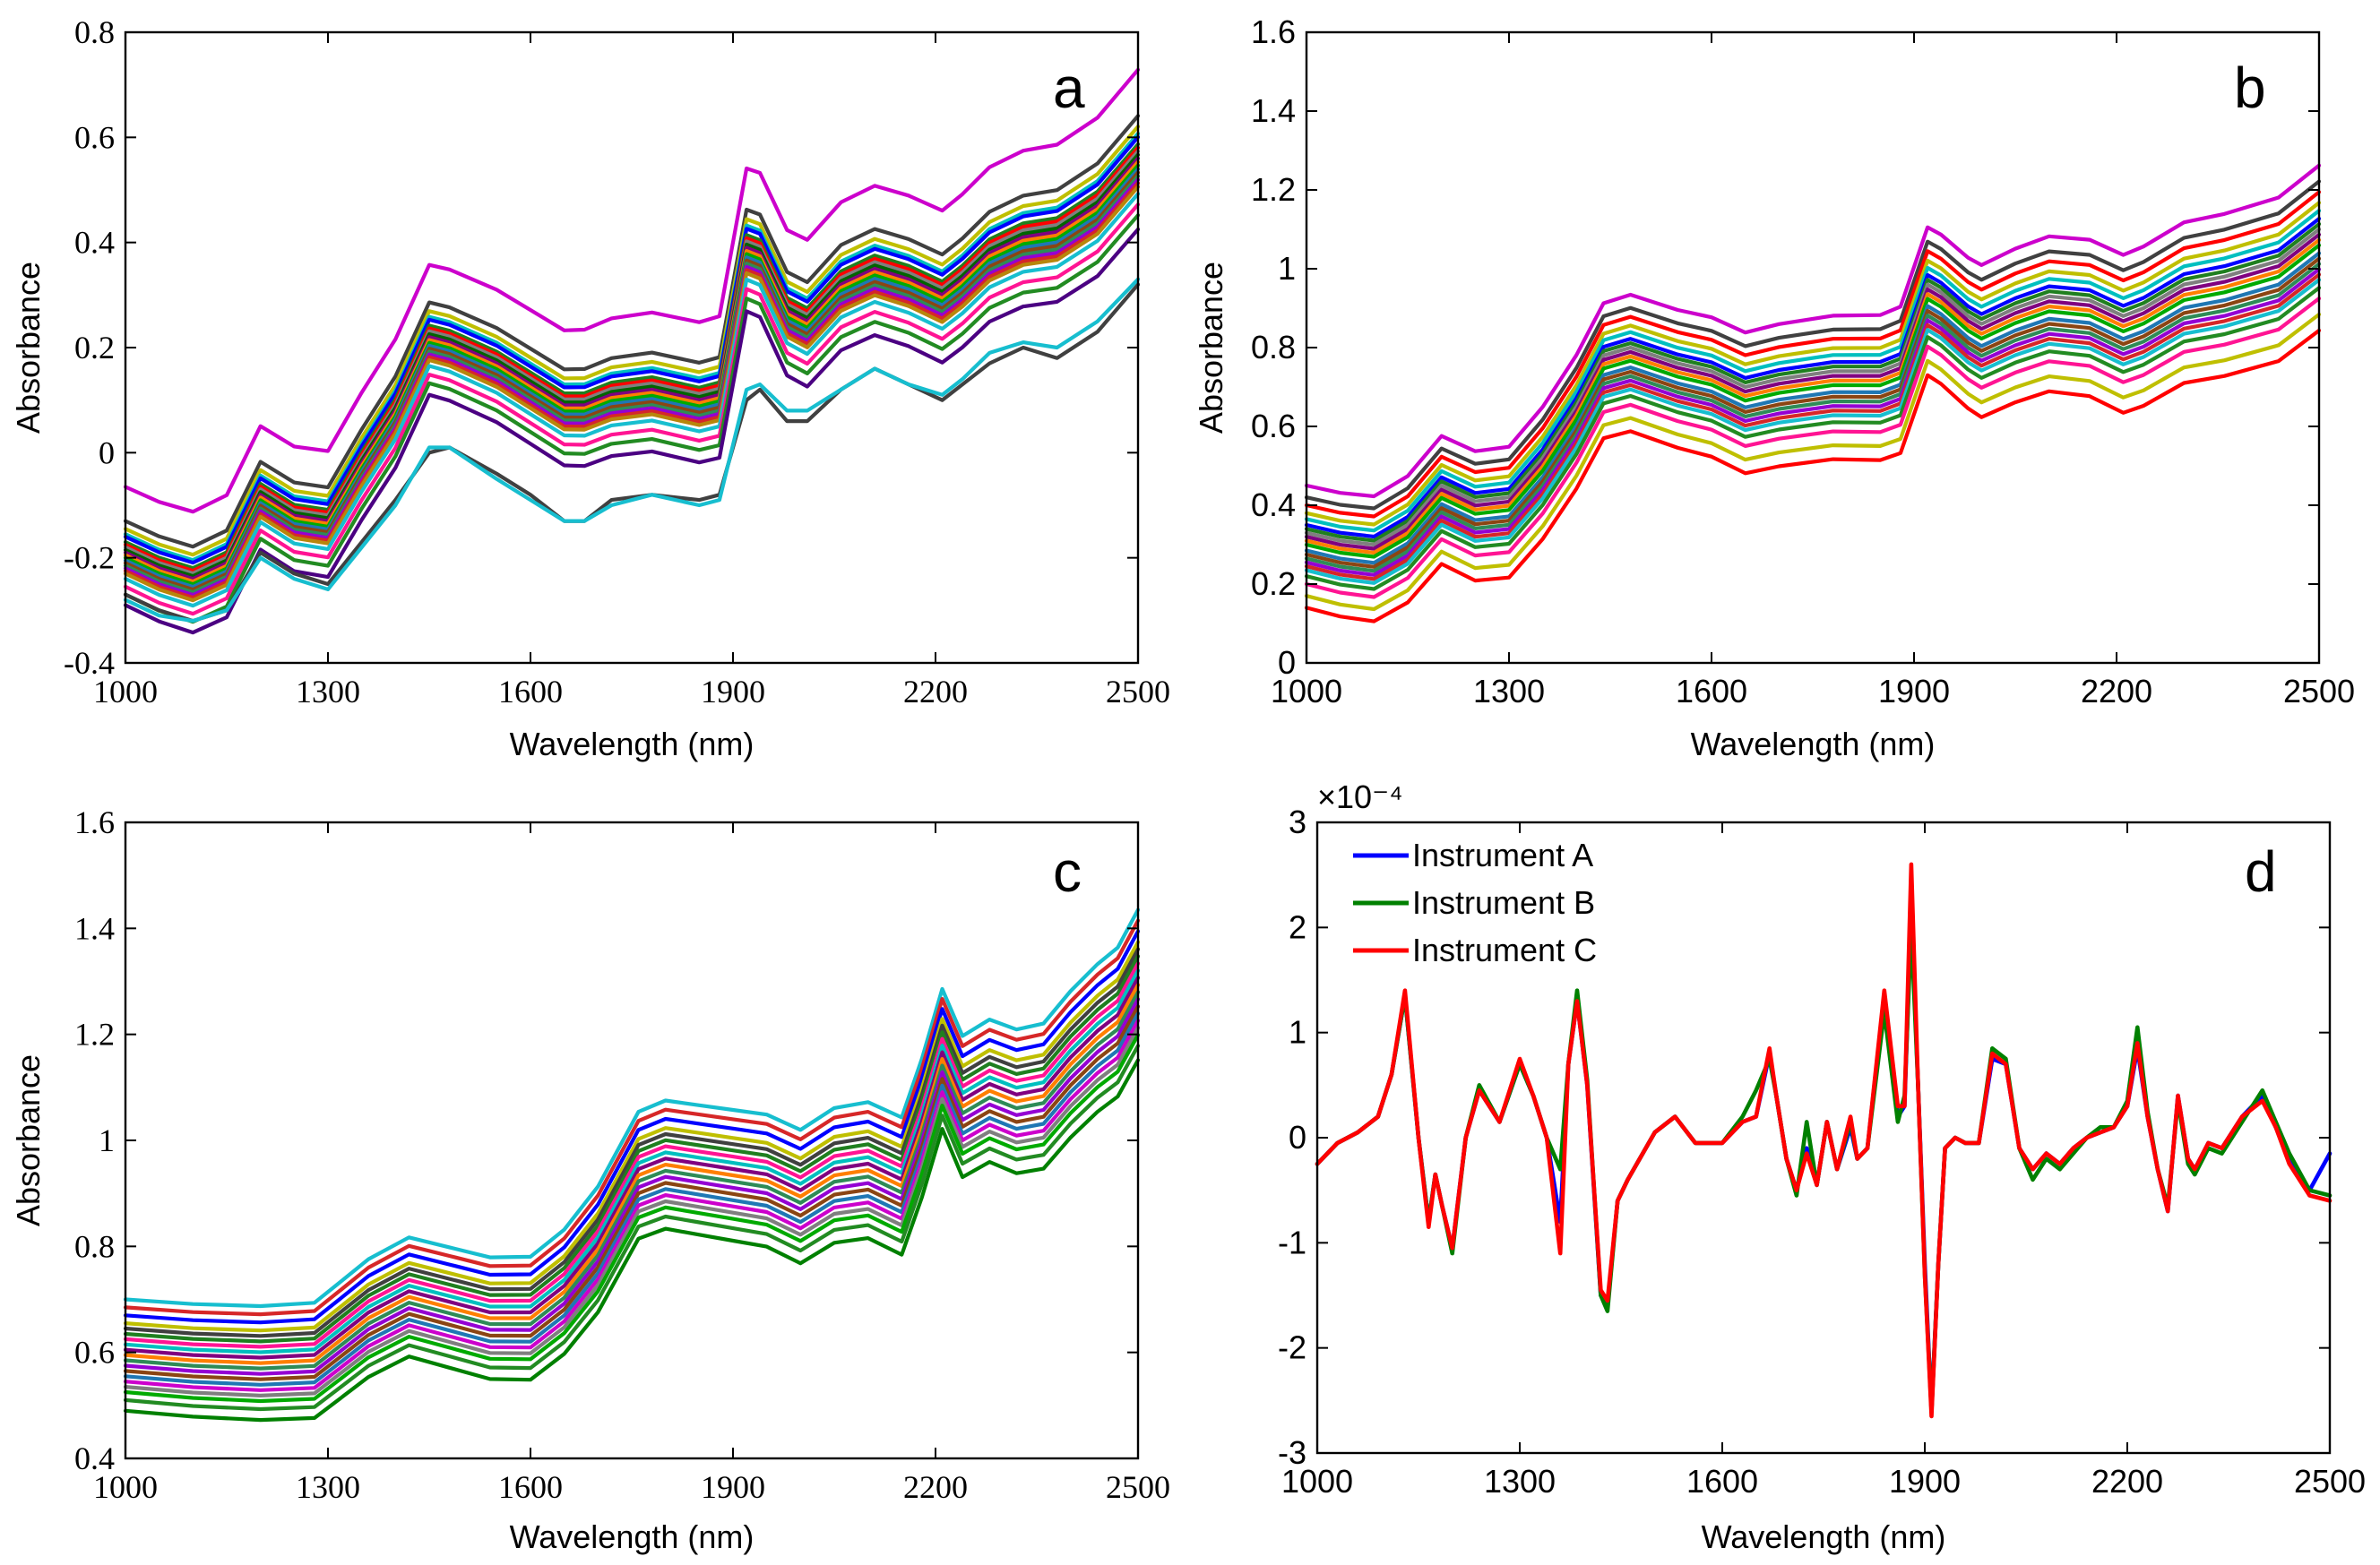 The width and height of the screenshot is (2380, 1565). Describe the element at coordinates (1273, 347) in the screenshot. I see `b-ytick-label: 0.8` at that location.